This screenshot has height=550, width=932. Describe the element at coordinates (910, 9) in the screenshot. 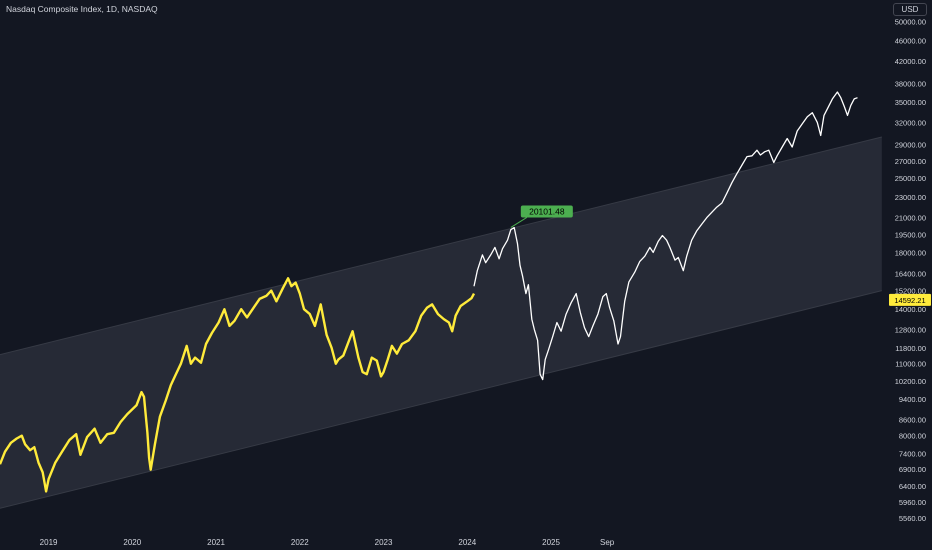

I see `currency-button: USD` at that location.